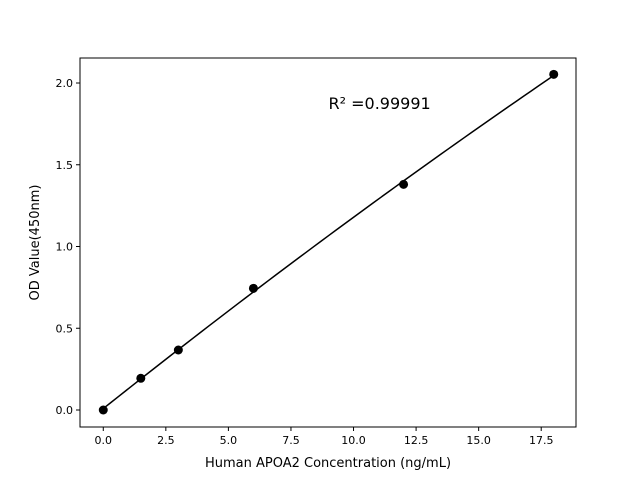 Image resolution: width=640 pixels, height=484 pixels. Describe the element at coordinates (65, 165) in the screenshot. I see `y-tick-label: 1.5` at that location.